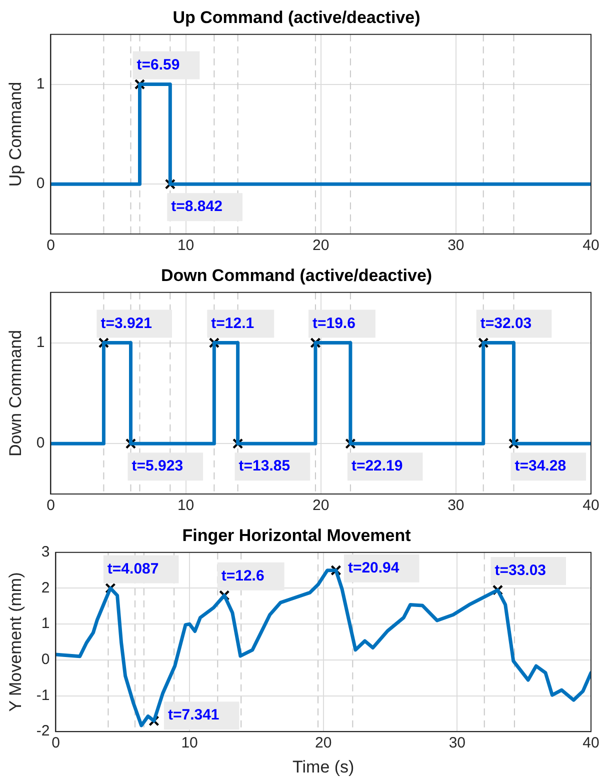 This screenshot has height=782, width=603. What do you see at coordinates (15, 393) in the screenshot?
I see `y-axis-title: Down Command` at bounding box center [15, 393].